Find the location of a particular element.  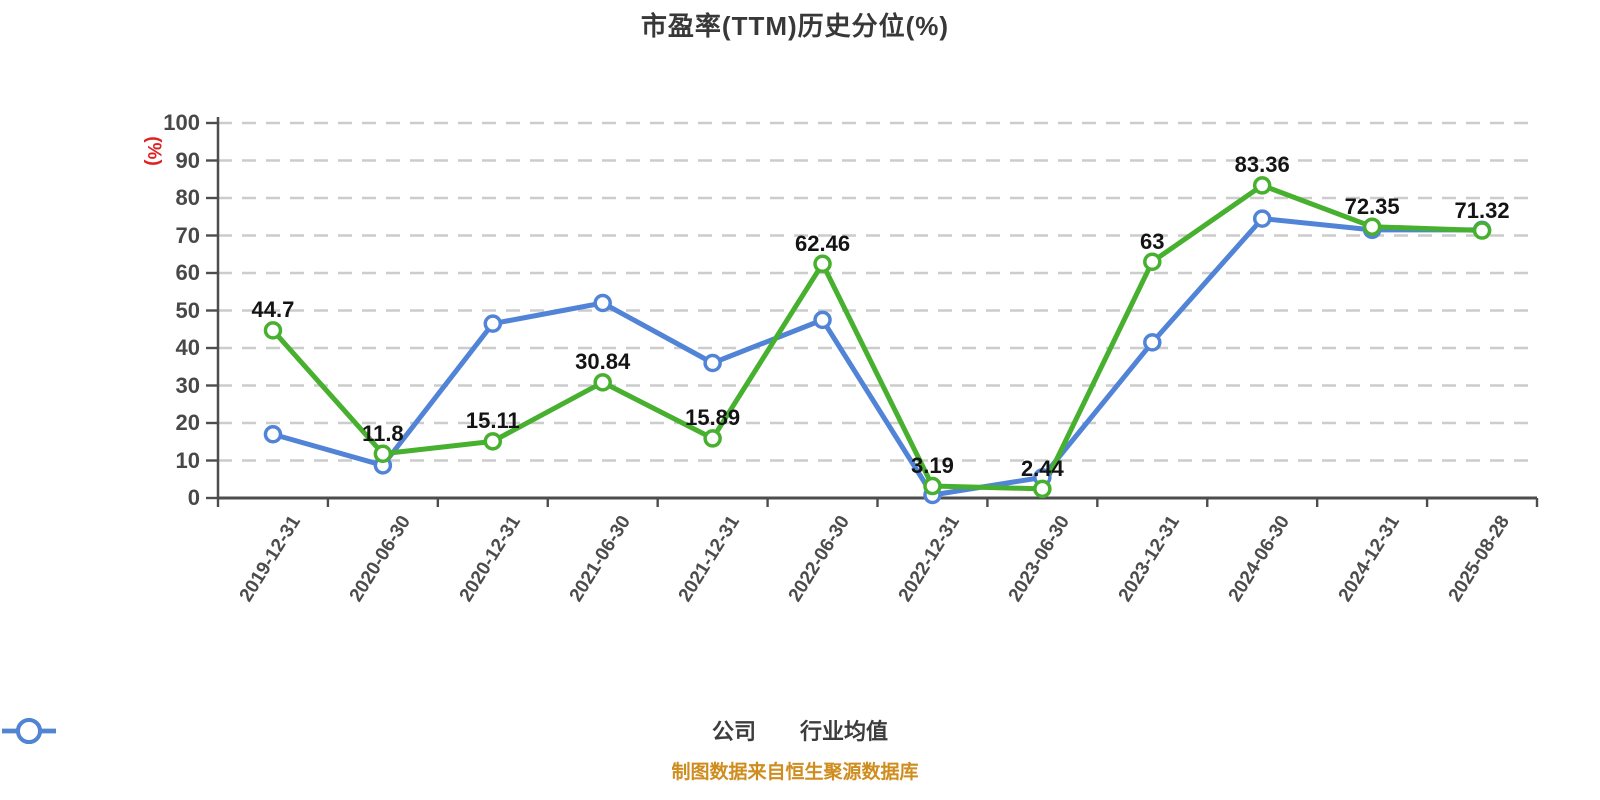

data-point-label: 15.89 is located at coordinates (713, 418).